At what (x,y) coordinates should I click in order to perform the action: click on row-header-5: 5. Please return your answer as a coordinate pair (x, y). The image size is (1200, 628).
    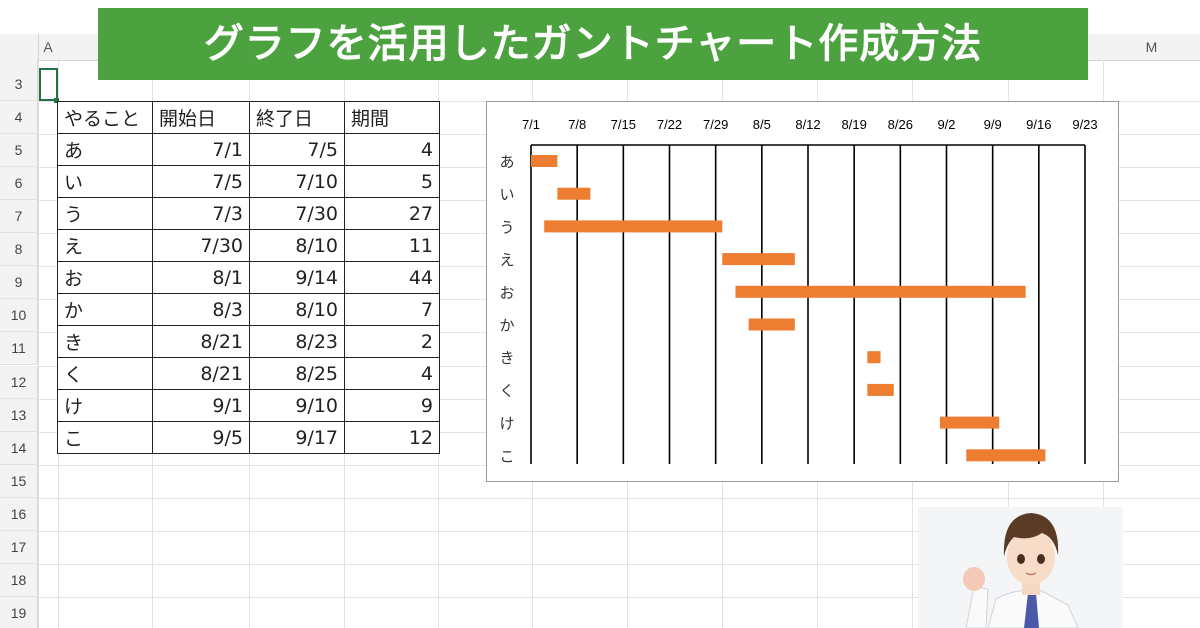
    Looking at the image, I should click on (19, 150).